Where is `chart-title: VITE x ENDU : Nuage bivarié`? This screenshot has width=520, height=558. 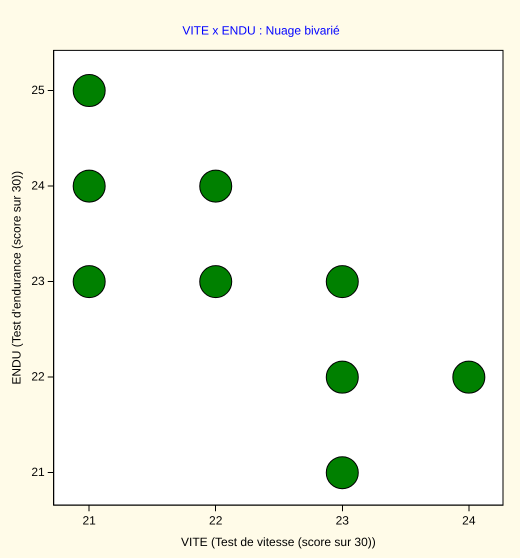
chart-title: VITE x ENDU : Nuage bivarié is located at coordinates (261, 31).